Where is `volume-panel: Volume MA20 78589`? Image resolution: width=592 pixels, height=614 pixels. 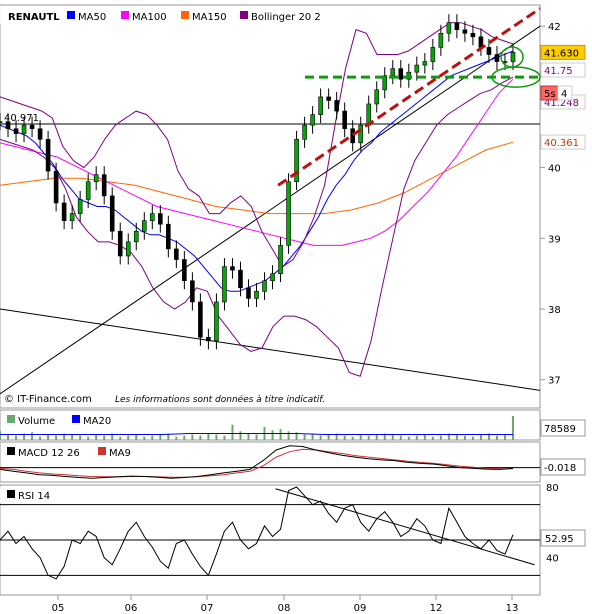 volume-panel: Volume MA20 78589 is located at coordinates (293, 425).